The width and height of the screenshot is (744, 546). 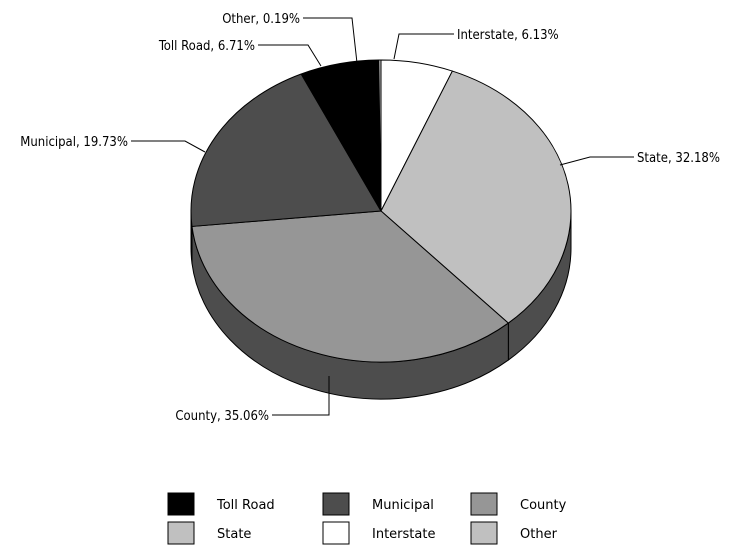 I want to click on data-label-county: County, 35.06%, so click(x=222, y=416).